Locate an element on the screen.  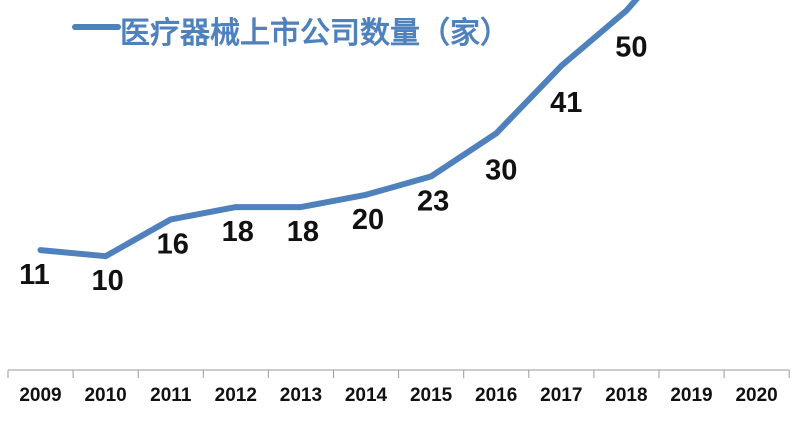
x-tick-label: 2018 is located at coordinates (626, 395).